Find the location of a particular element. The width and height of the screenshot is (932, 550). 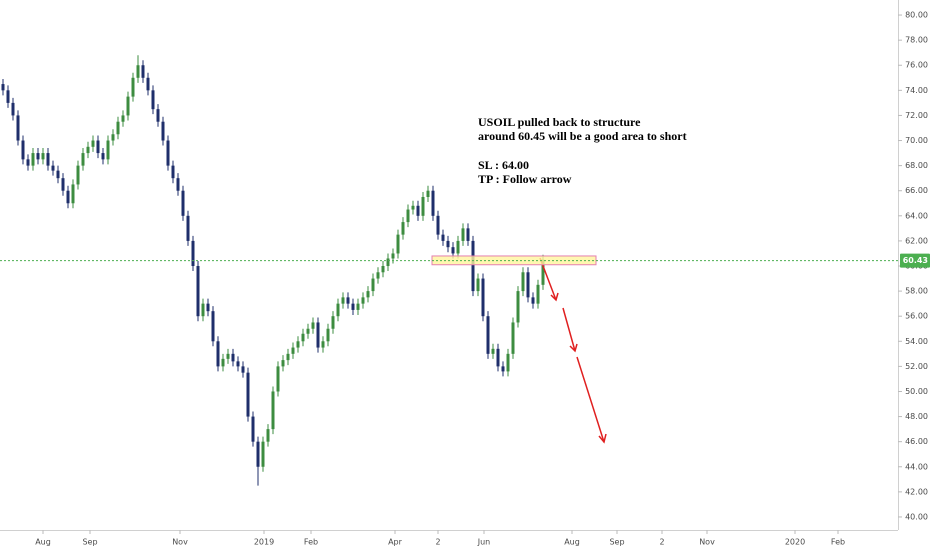

y-tick-label: 40.00 is located at coordinates (916, 516).